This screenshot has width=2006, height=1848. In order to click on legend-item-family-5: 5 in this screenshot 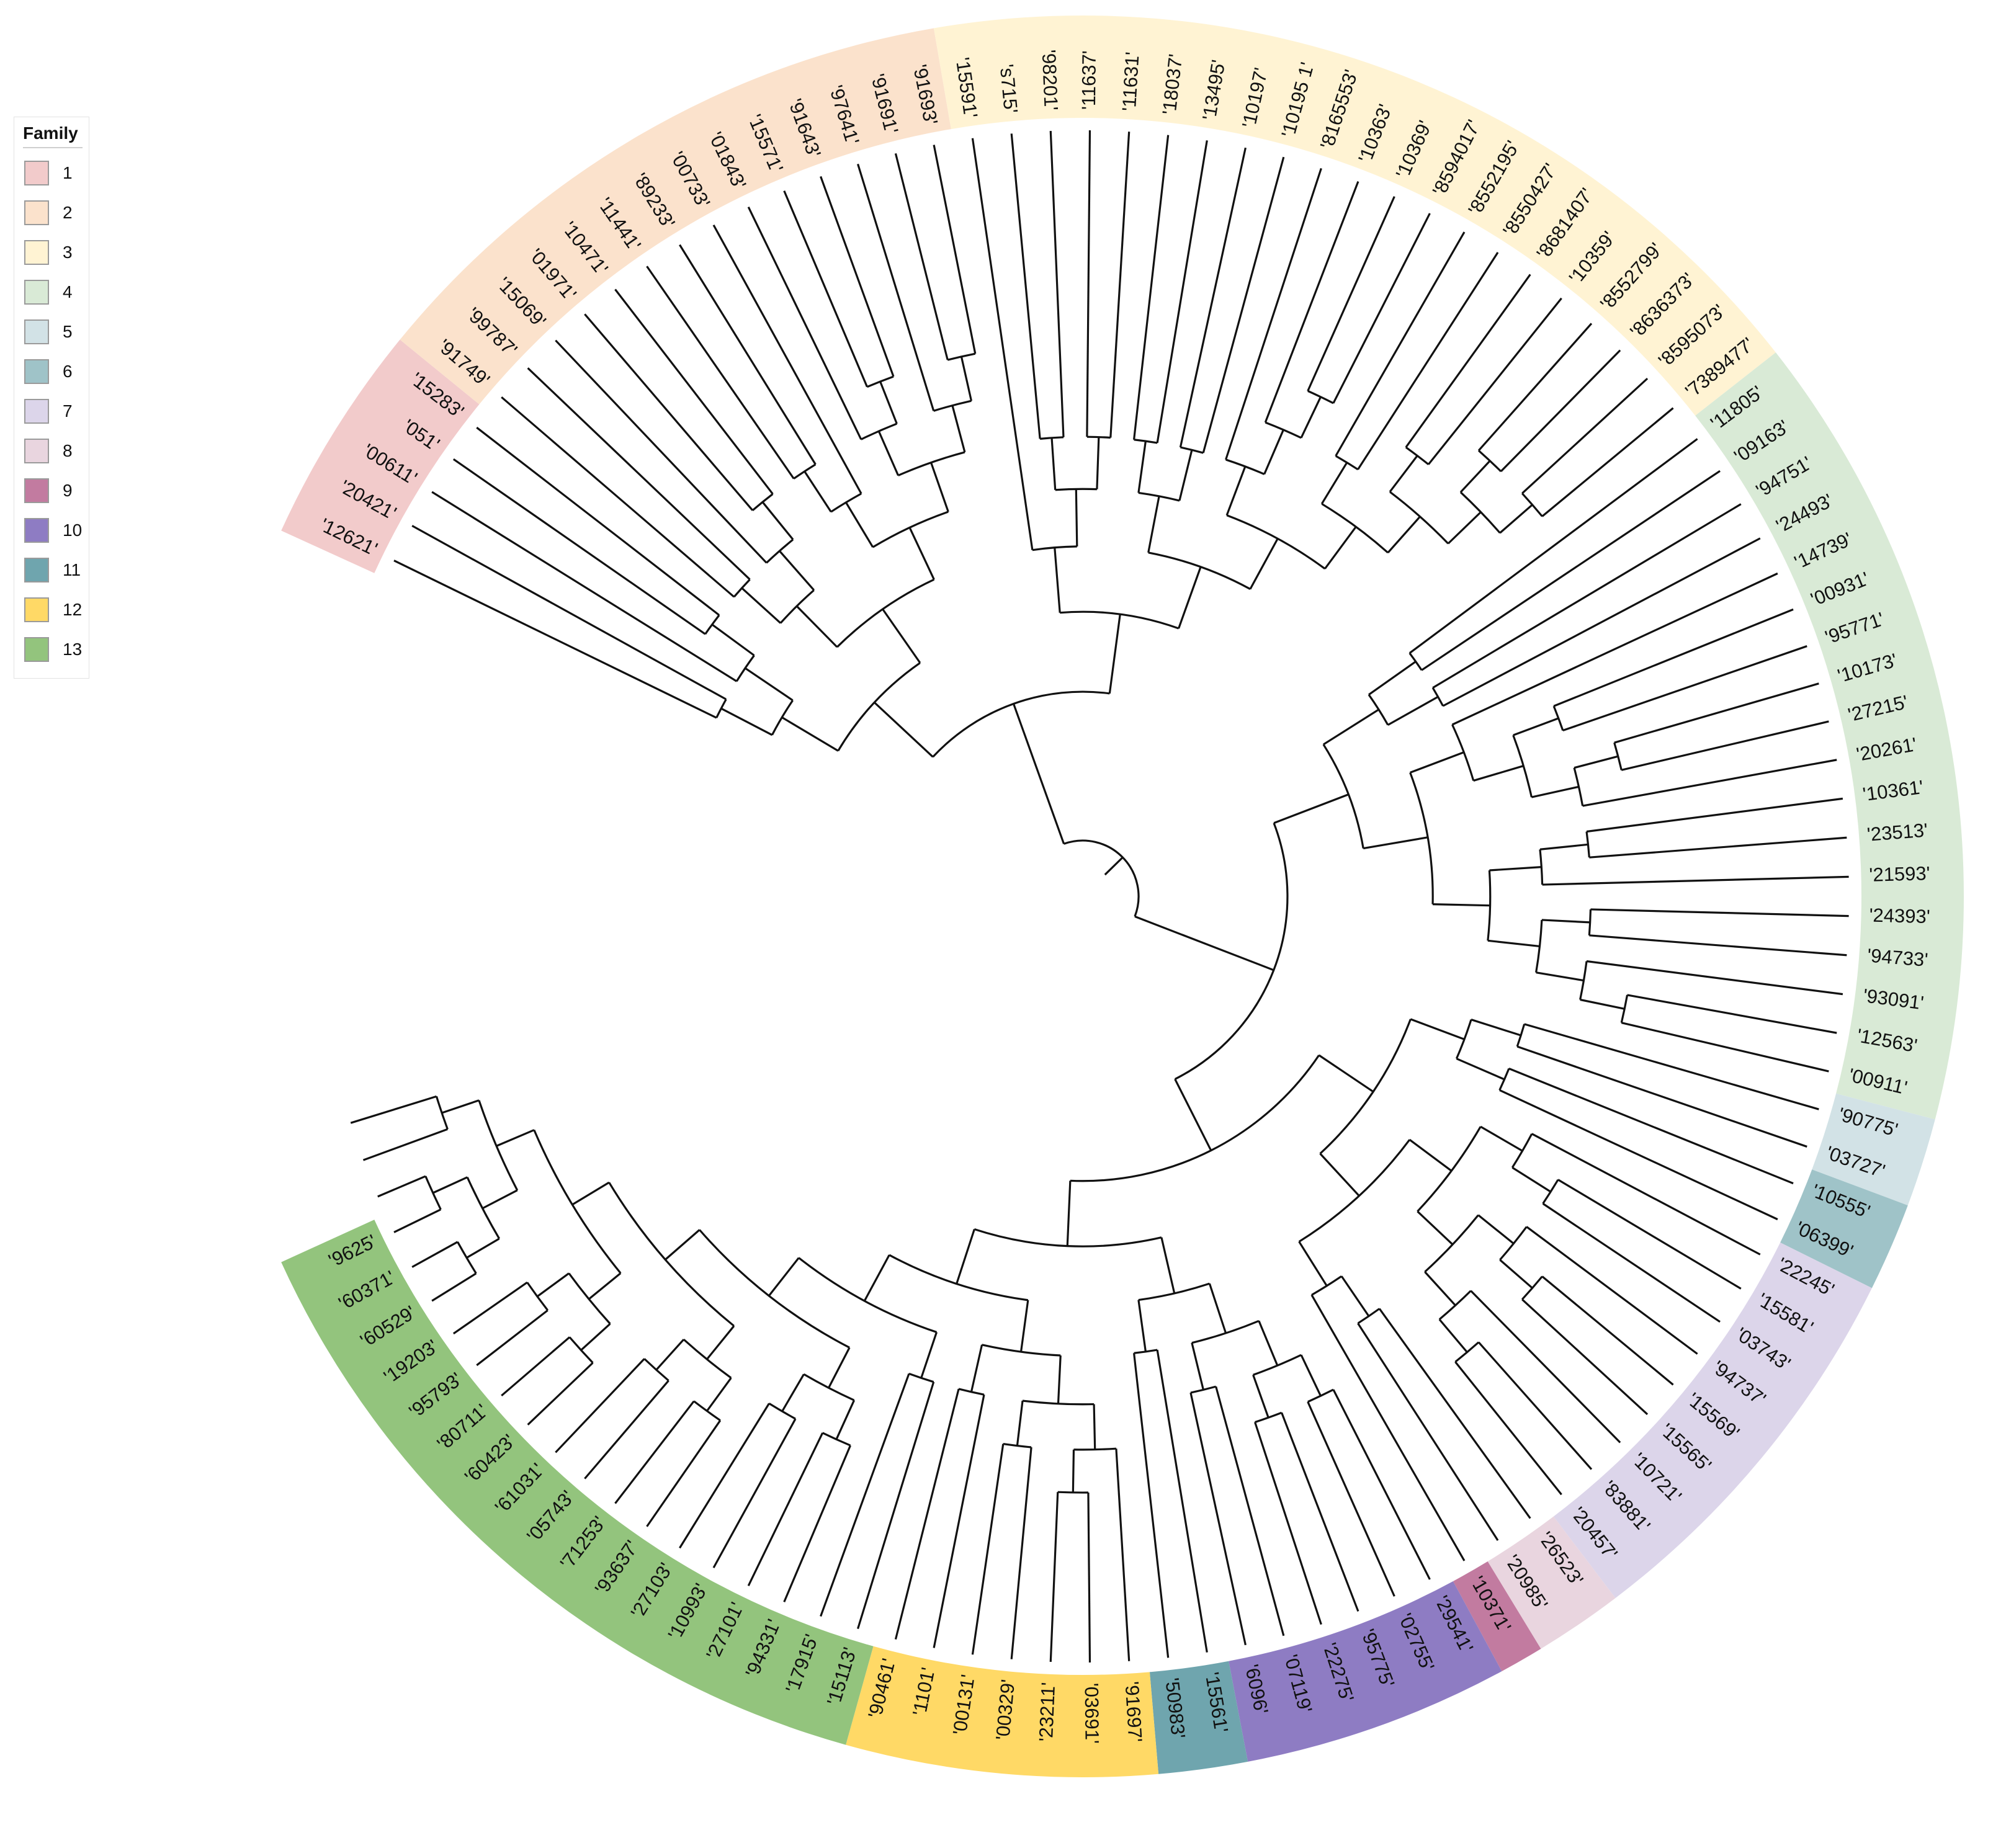, I will do `click(51, 332)`.